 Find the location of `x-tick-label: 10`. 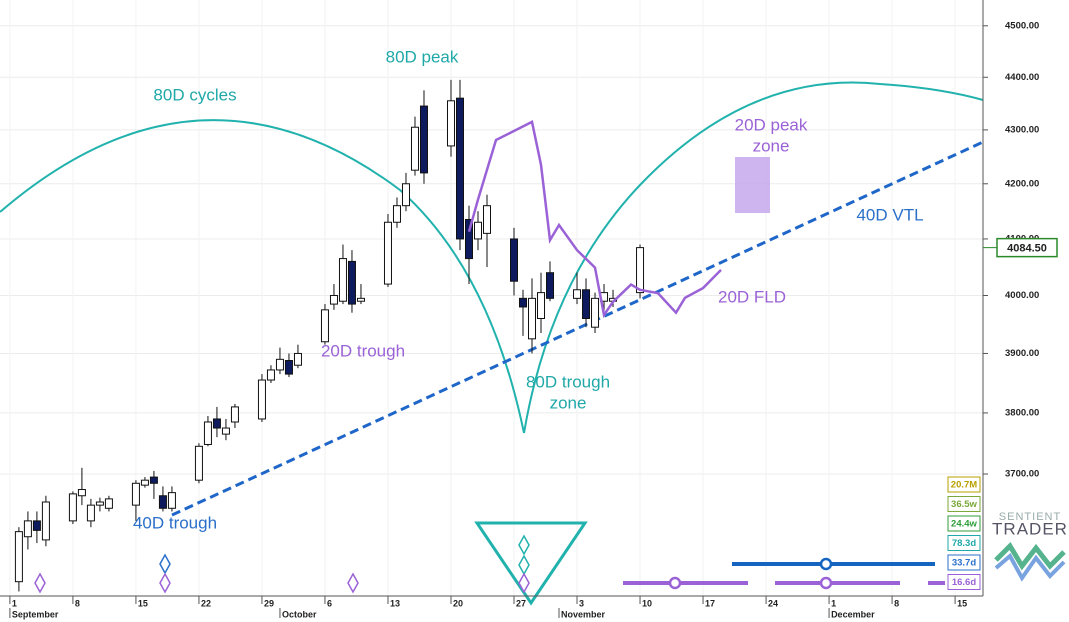

x-tick-label: 10 is located at coordinates (647, 603).